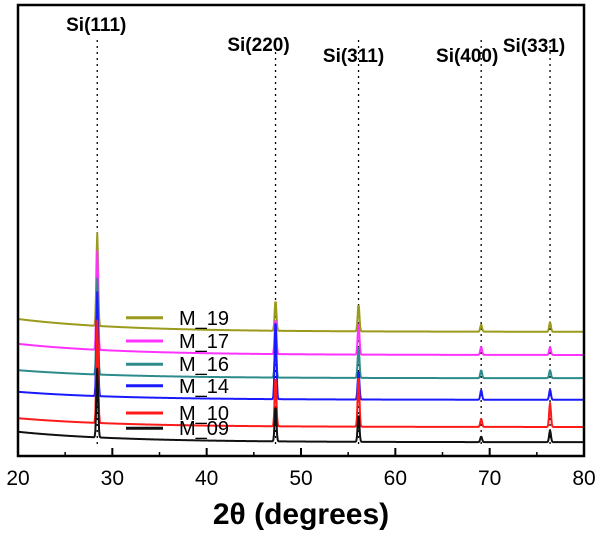  I want to click on x-tick-label: 80, so click(583, 478).